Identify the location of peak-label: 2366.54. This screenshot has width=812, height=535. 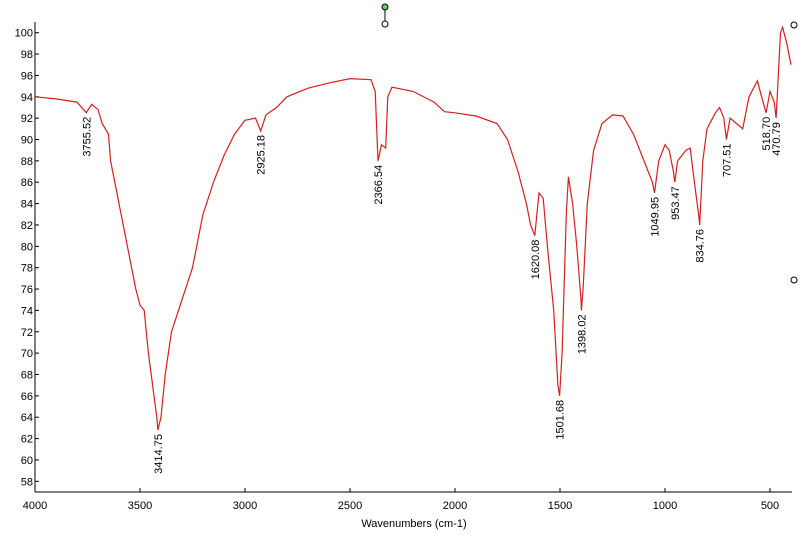
(379, 185).